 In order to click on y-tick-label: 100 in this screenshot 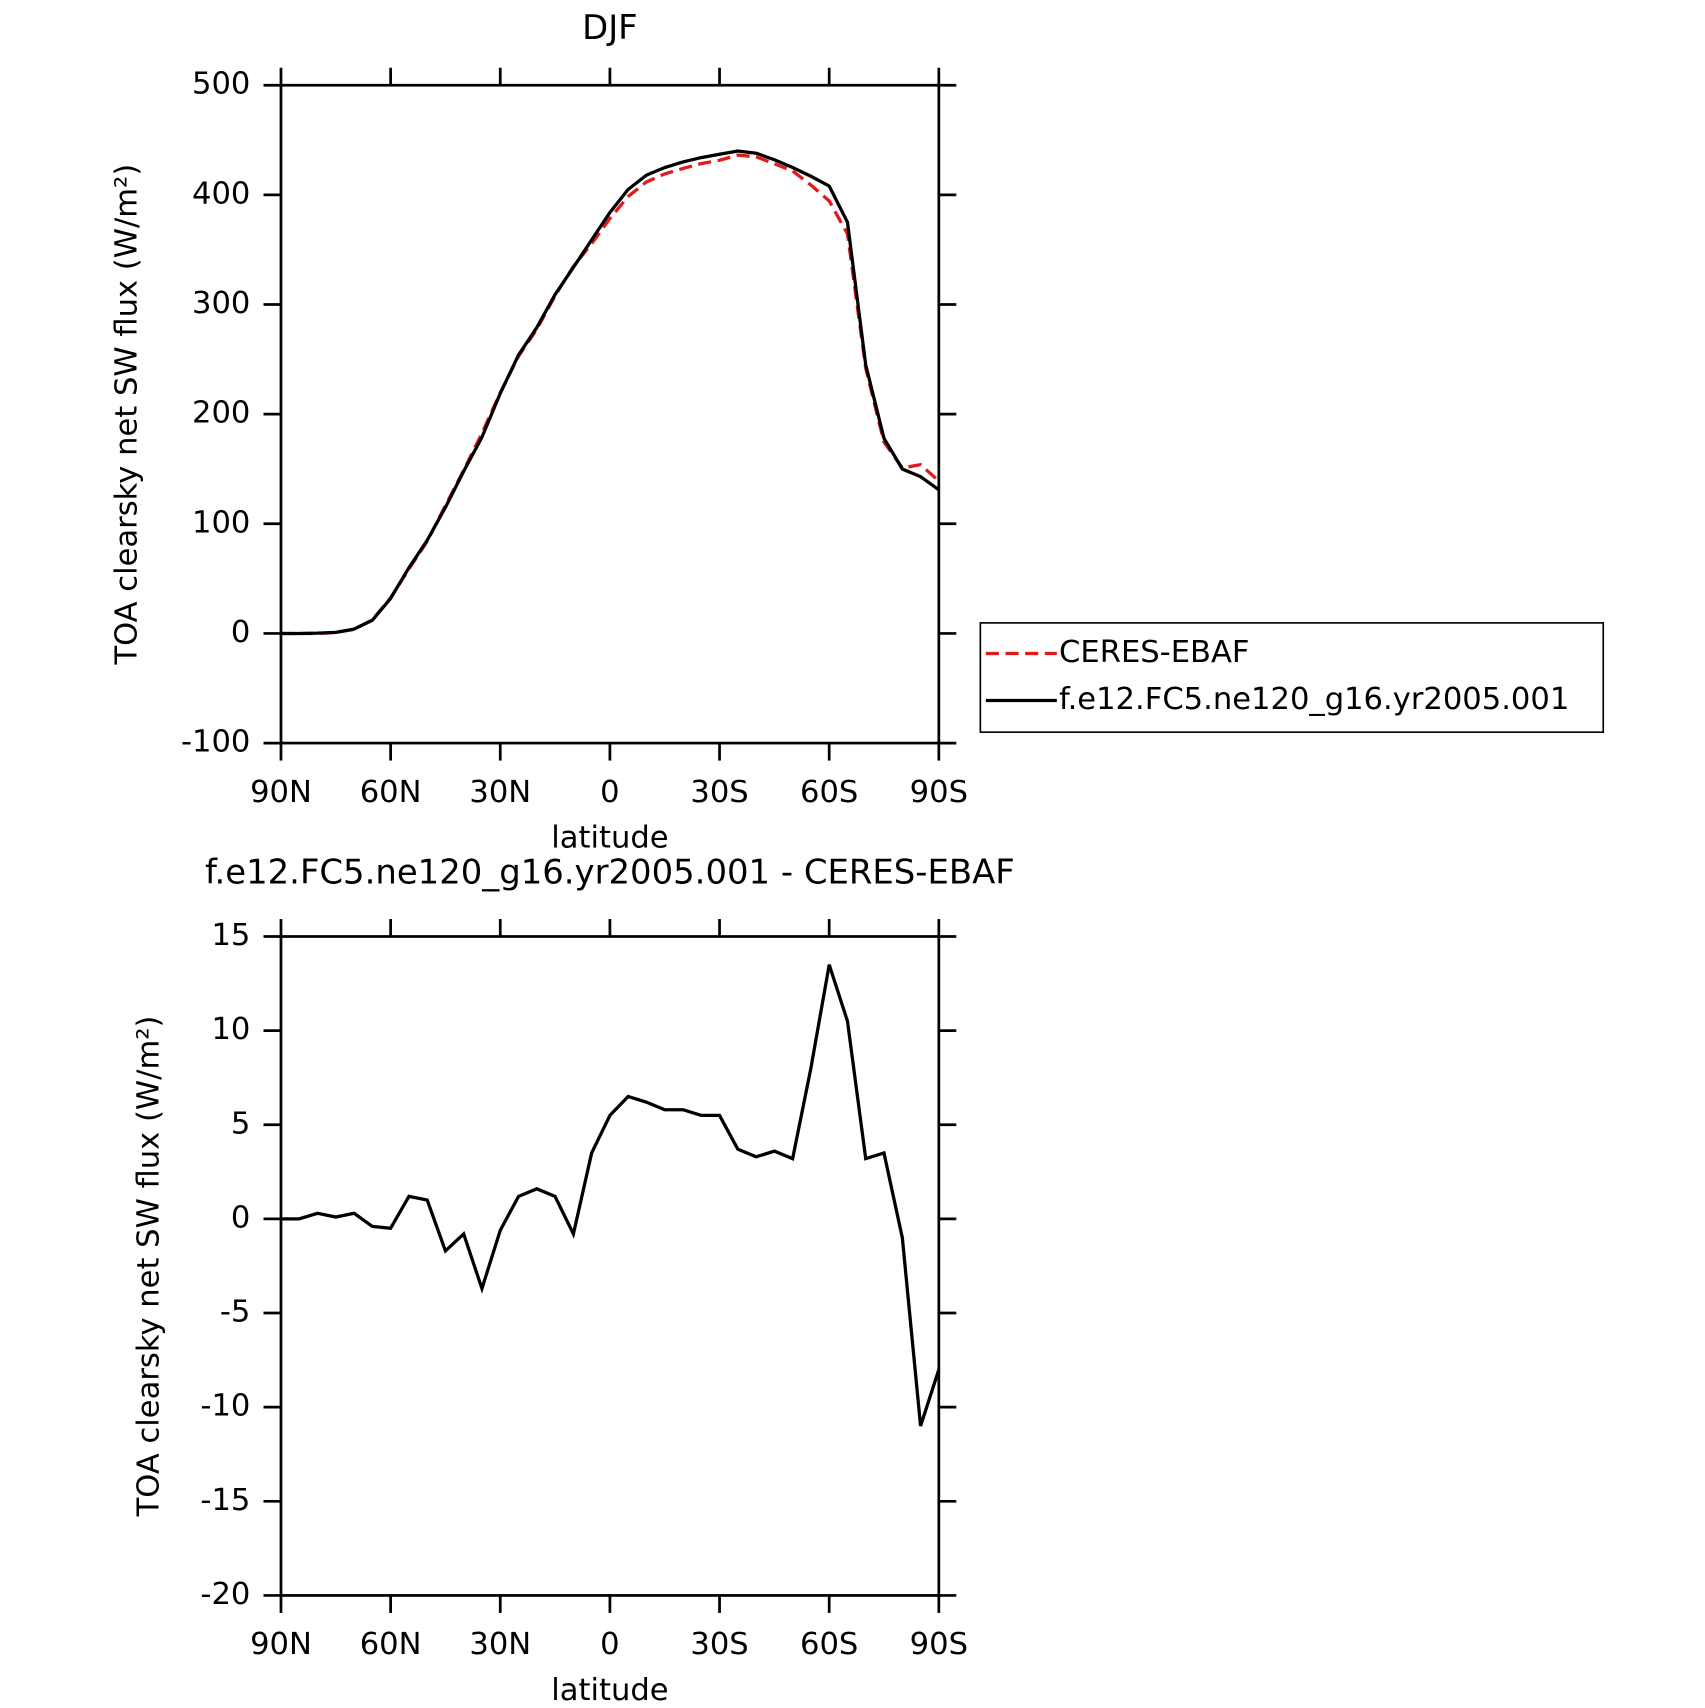, I will do `click(221, 522)`.